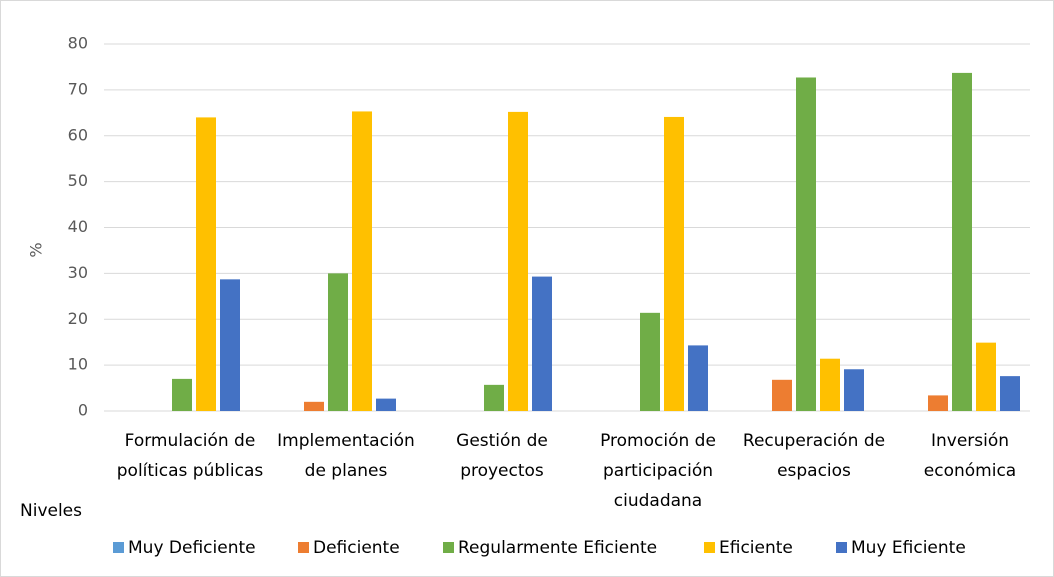  I want to click on y-tick-label: 50, so click(78, 180).